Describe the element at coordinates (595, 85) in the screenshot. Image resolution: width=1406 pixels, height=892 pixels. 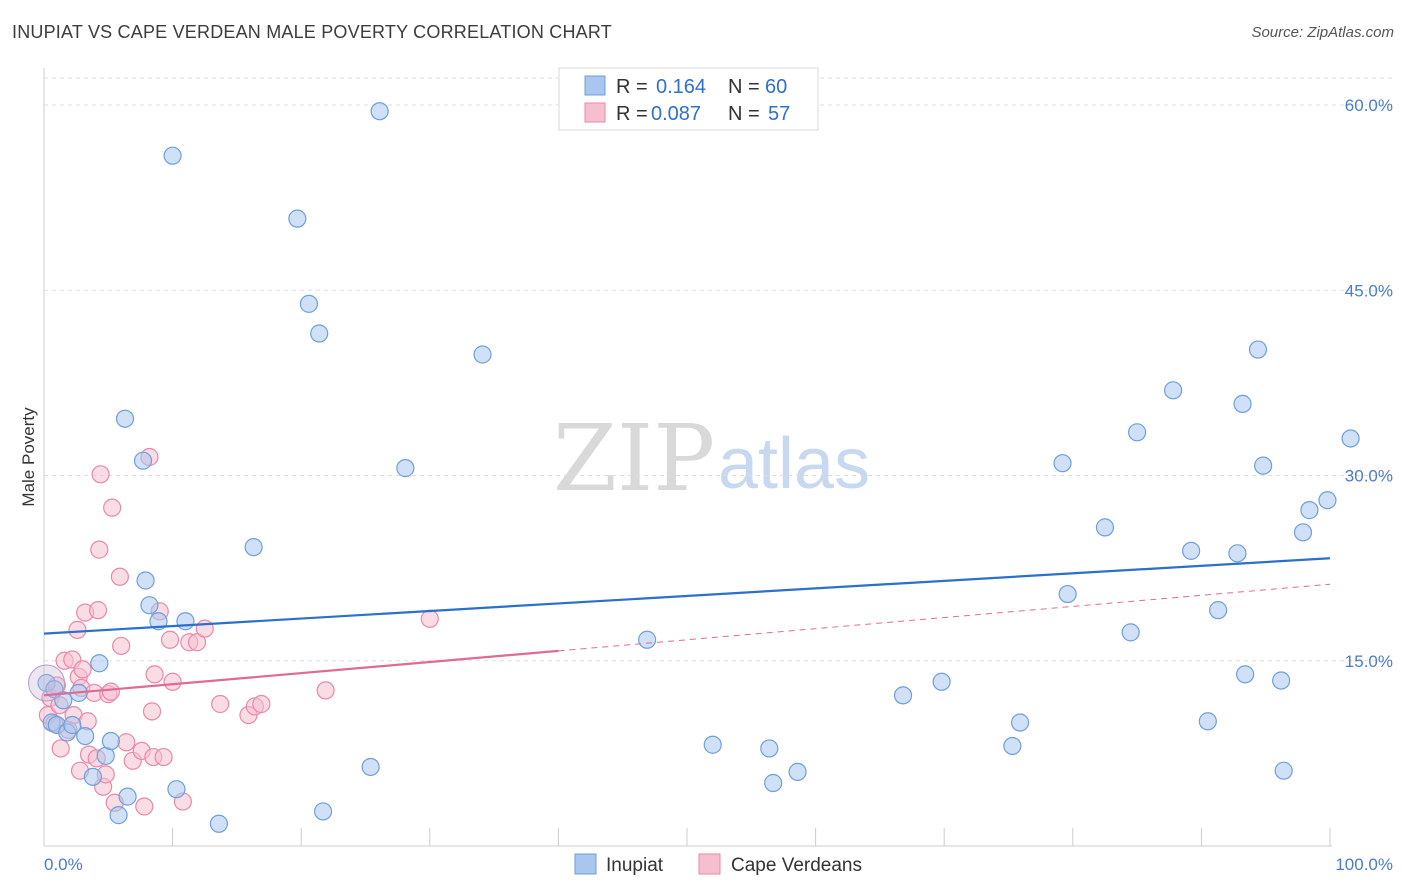
I see `legend-swatch-inupiat` at that location.